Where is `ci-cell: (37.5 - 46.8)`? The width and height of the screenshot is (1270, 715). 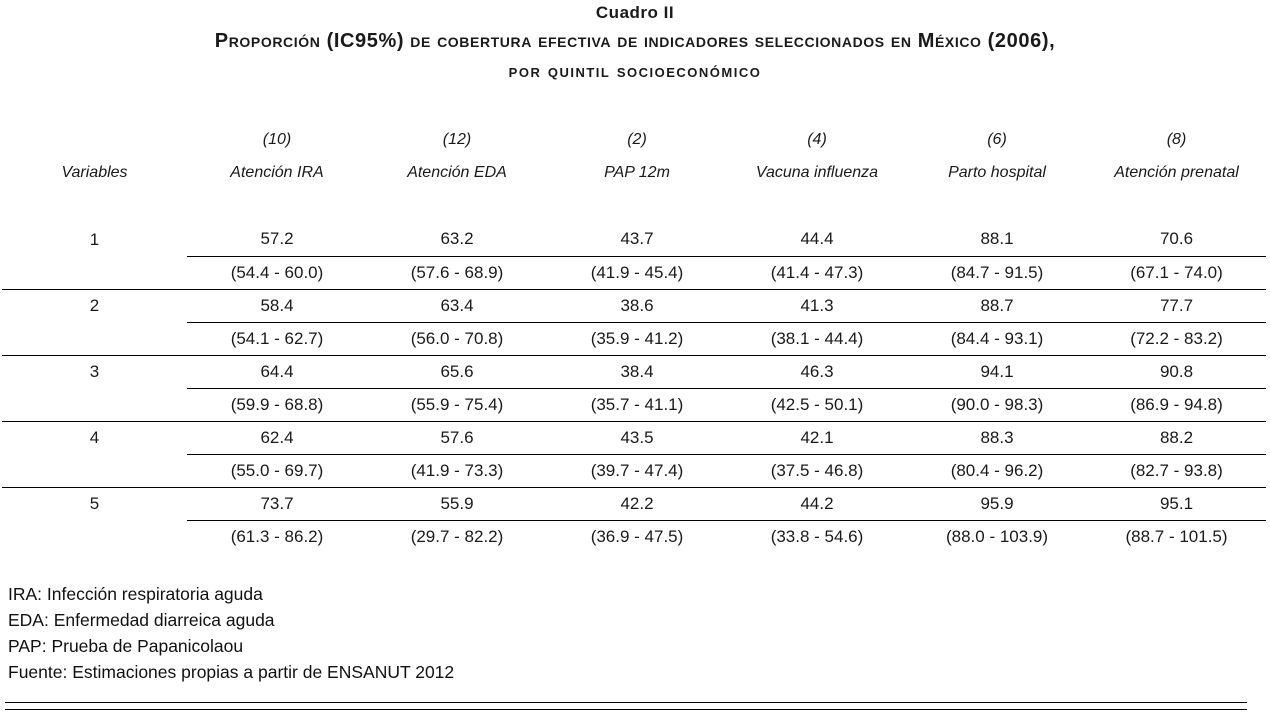
ci-cell: (37.5 - 46.8) is located at coordinates (817, 471).